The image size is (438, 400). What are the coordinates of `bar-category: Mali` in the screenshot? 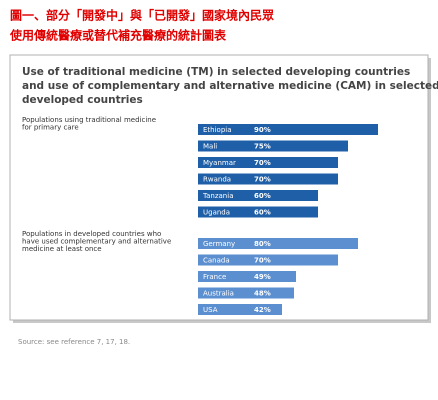 It's located at (210, 147).